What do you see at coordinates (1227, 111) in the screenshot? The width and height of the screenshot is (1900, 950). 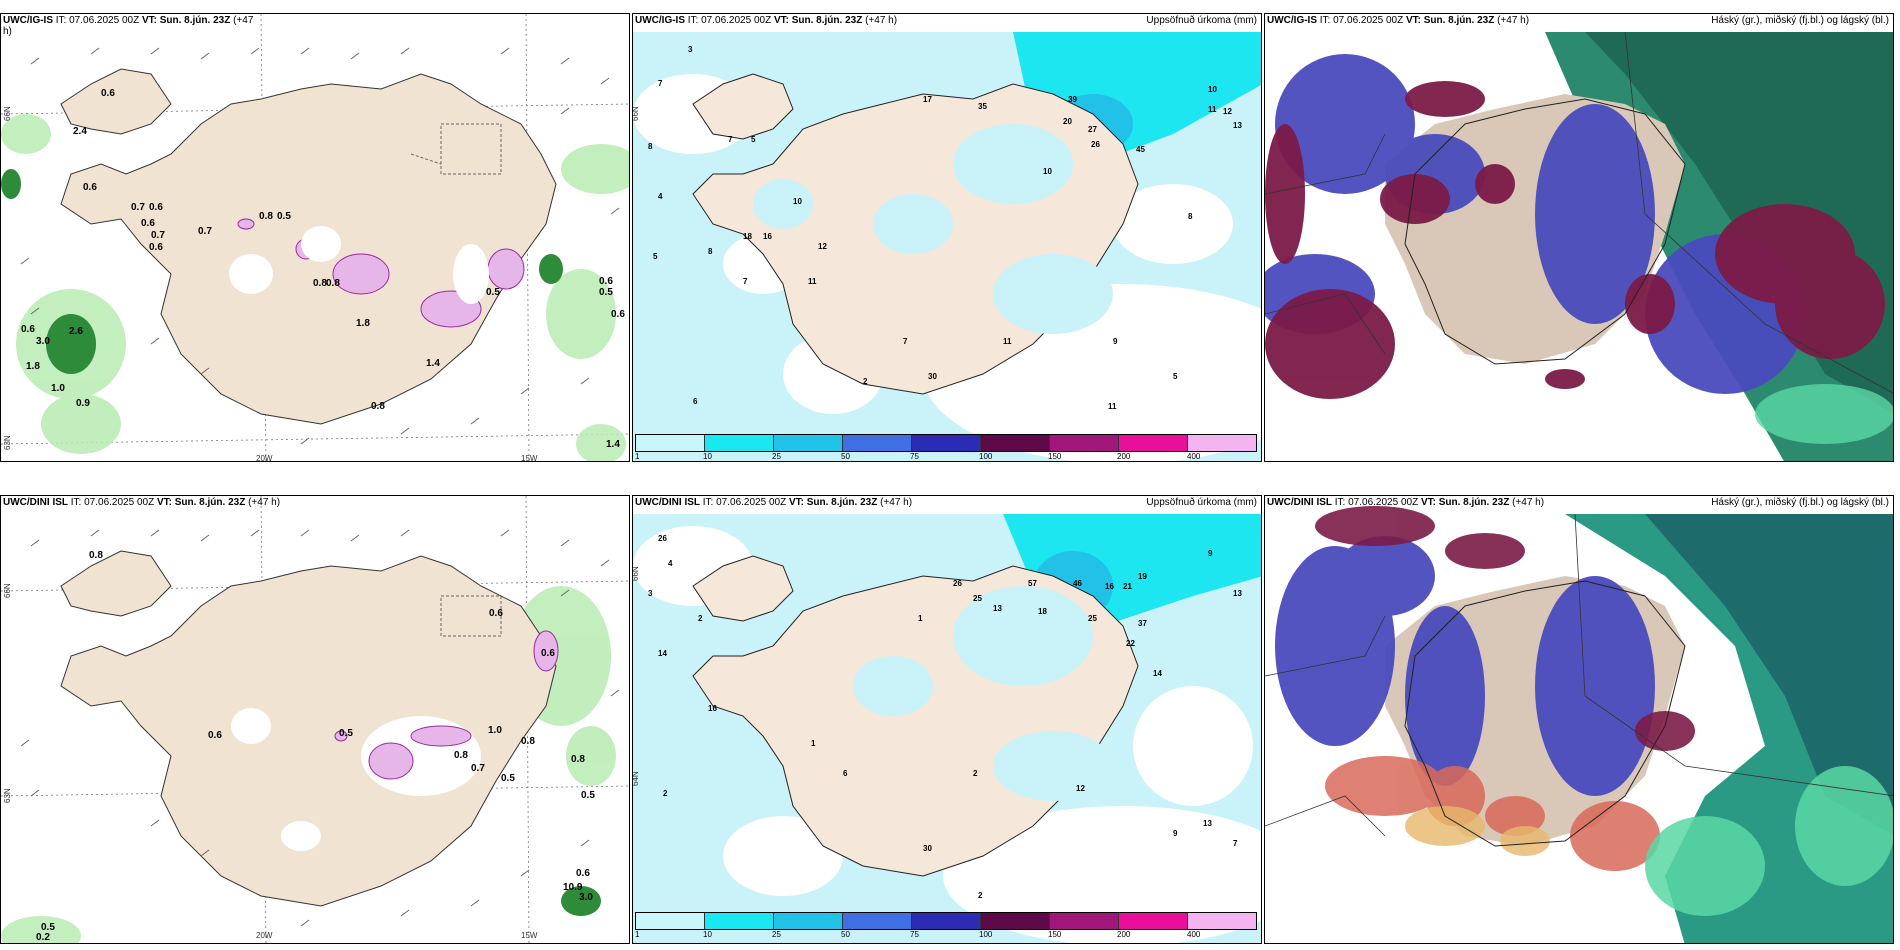 I see `val-label: 12` at bounding box center [1227, 111].